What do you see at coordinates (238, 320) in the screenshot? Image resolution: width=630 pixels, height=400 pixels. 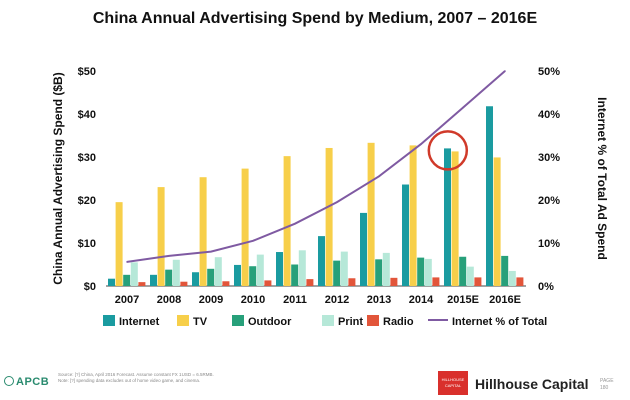 I see `legend-swatch-outdoor` at bounding box center [238, 320].